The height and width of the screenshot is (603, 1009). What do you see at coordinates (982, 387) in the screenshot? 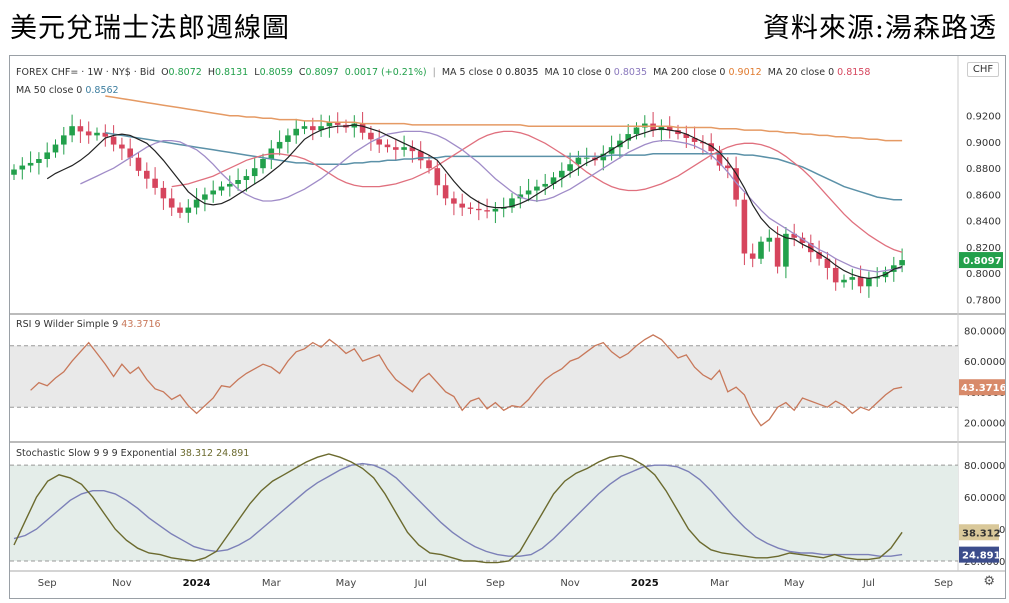
I see `rsi-value-pill` at bounding box center [982, 387].